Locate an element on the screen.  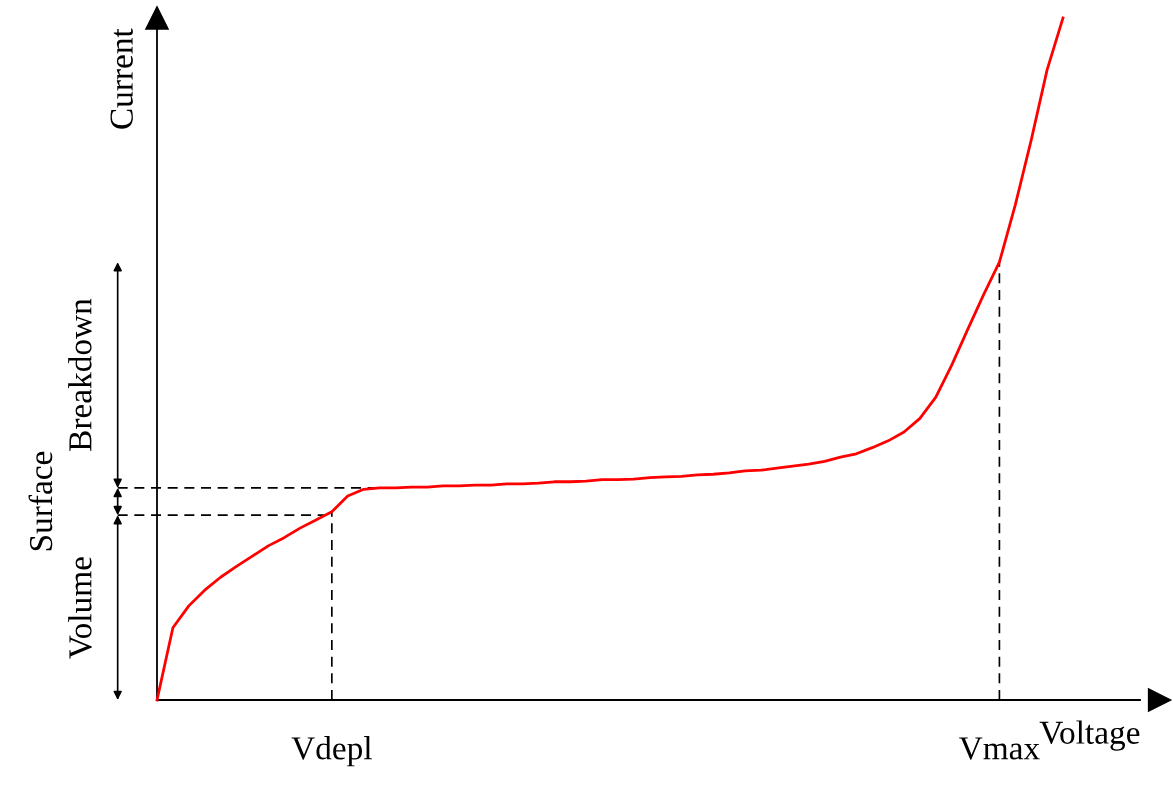
text: Breakdown is located at coordinates (80, 374).